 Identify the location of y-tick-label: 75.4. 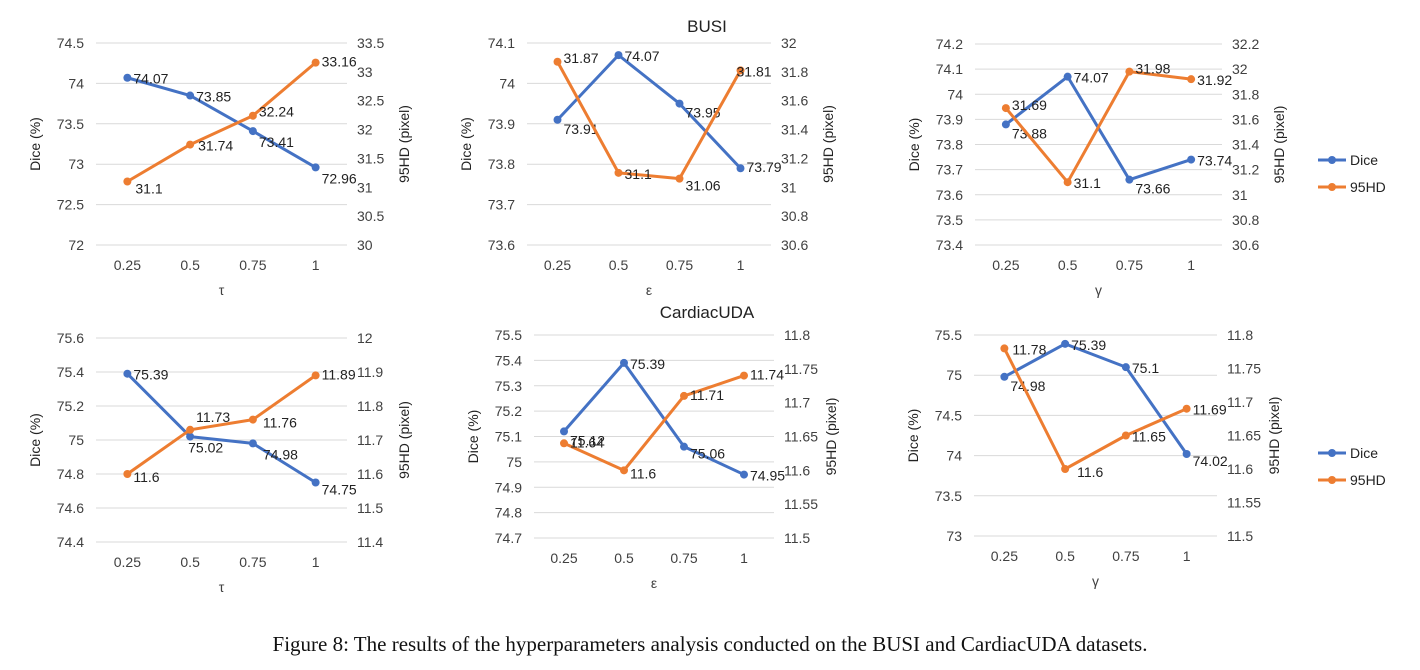
(508, 360).